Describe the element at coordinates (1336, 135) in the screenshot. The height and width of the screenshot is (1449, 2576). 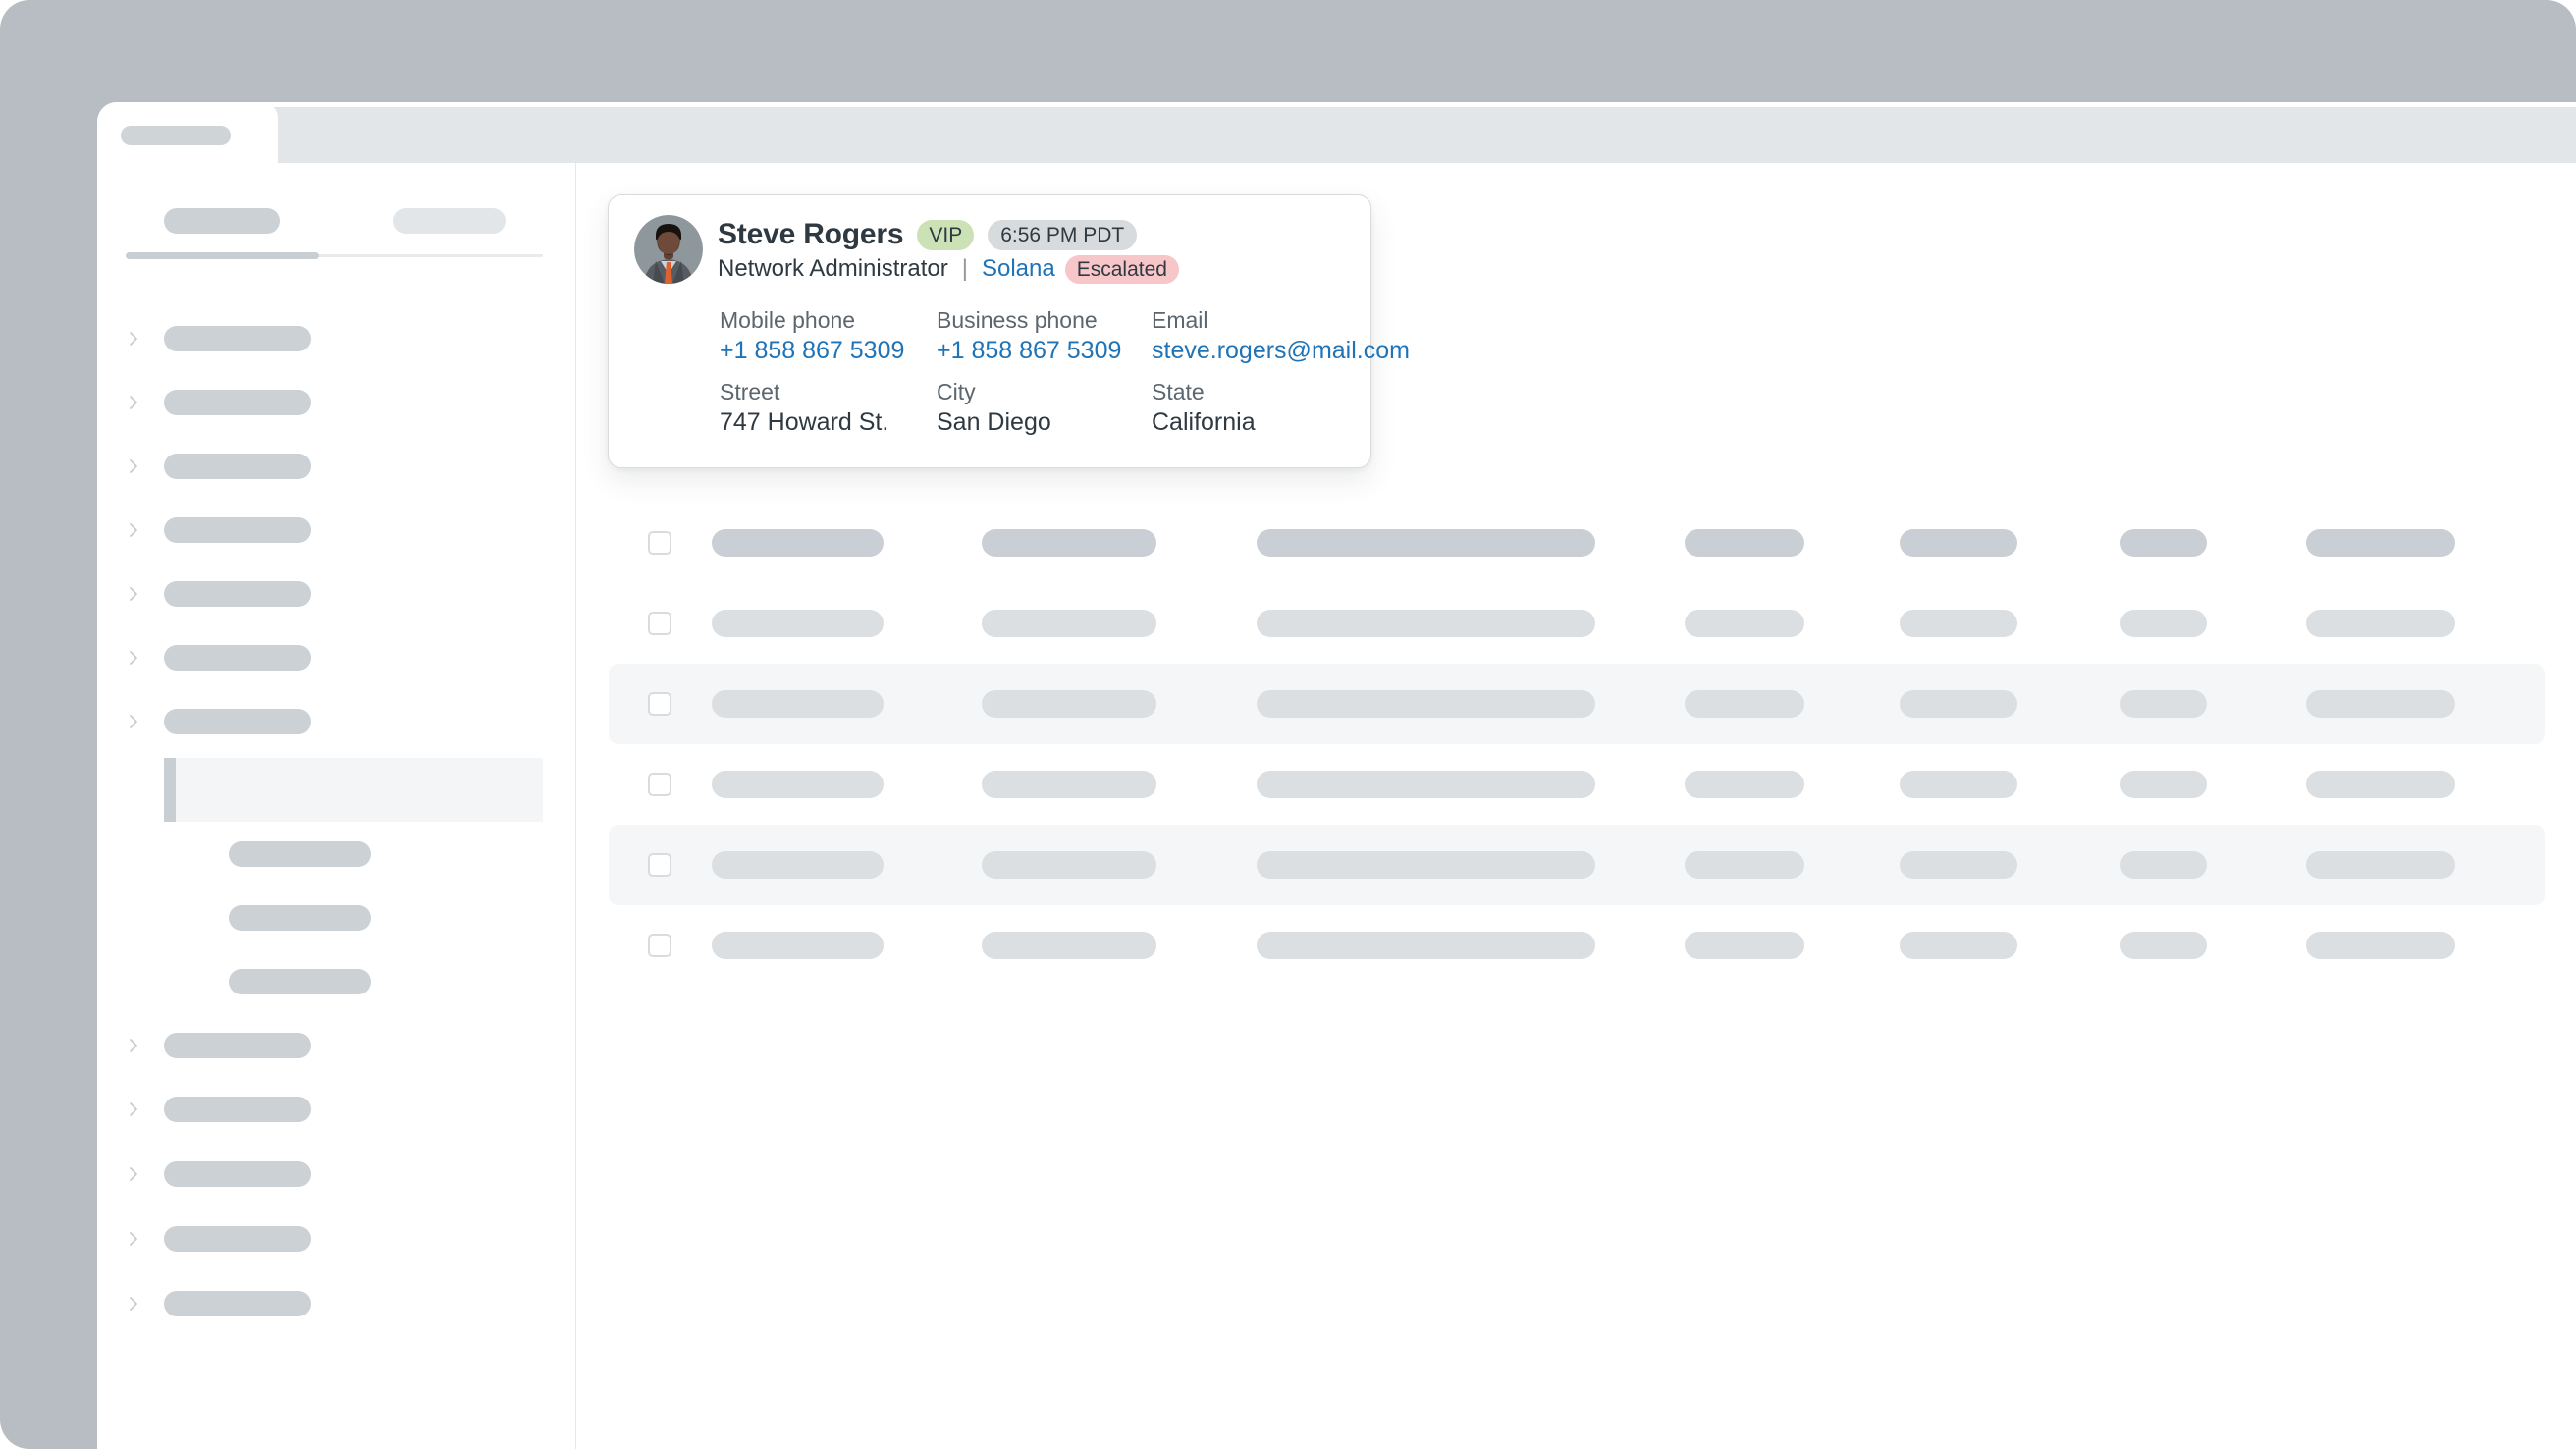
I see `tab-bar` at that location.